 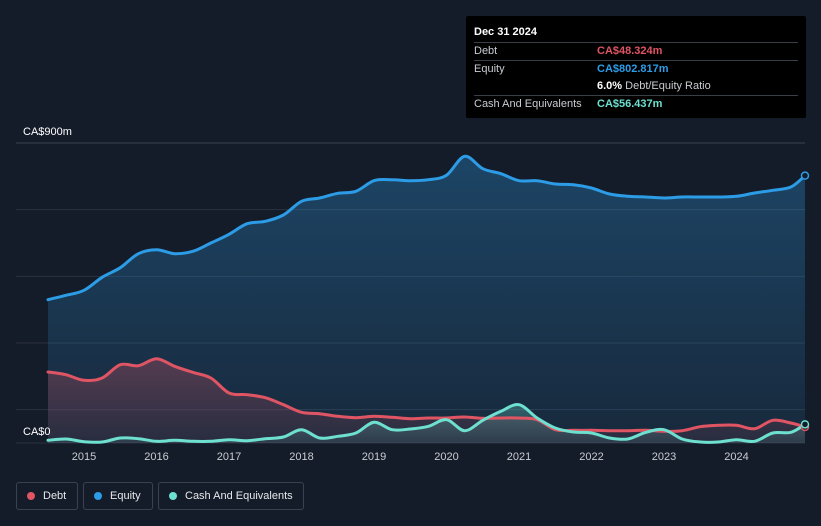 What do you see at coordinates (173, 496) in the screenshot?
I see `cash-dot-icon` at bounding box center [173, 496].